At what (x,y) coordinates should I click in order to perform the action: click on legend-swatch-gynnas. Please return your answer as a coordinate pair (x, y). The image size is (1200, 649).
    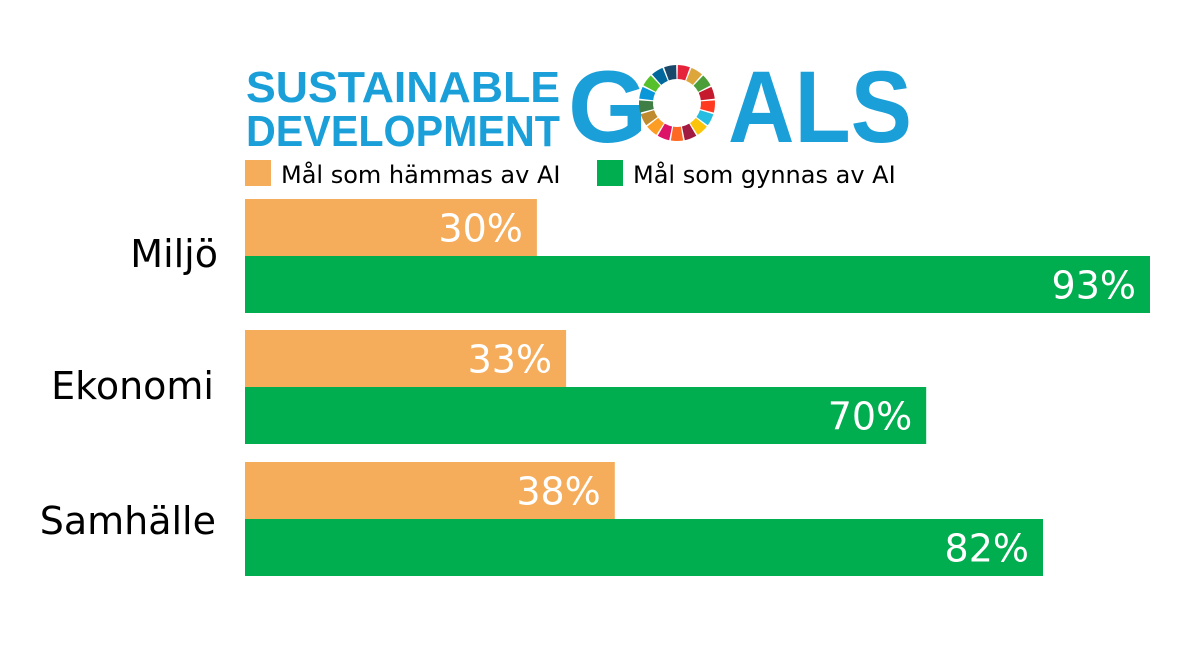
    Looking at the image, I should click on (610, 173).